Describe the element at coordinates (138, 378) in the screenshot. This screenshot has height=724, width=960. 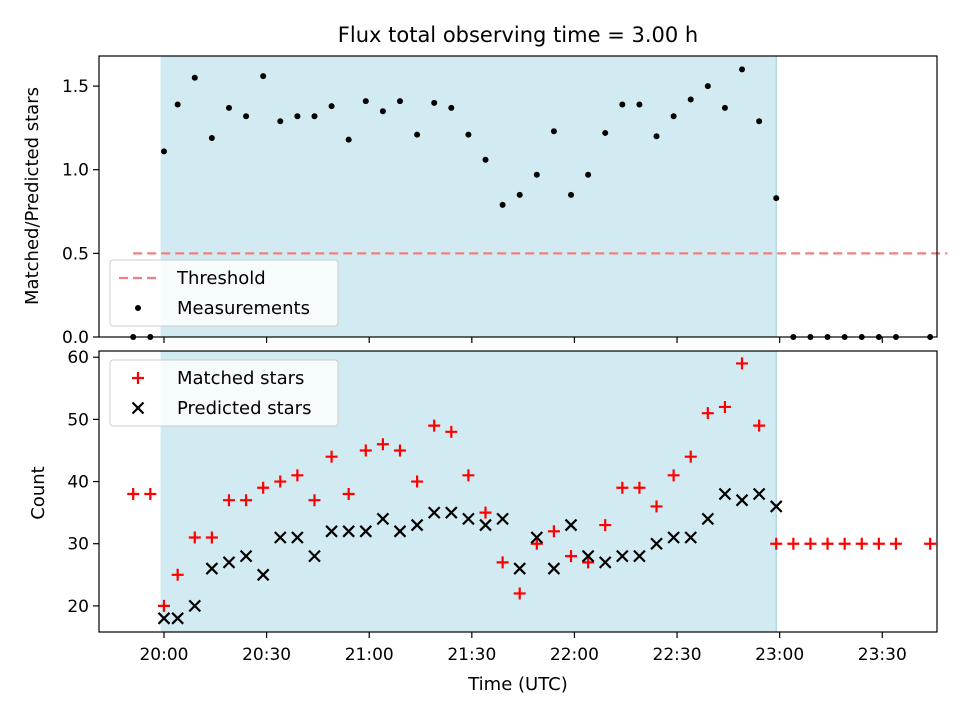
I see `legend-matched-swatch` at that location.